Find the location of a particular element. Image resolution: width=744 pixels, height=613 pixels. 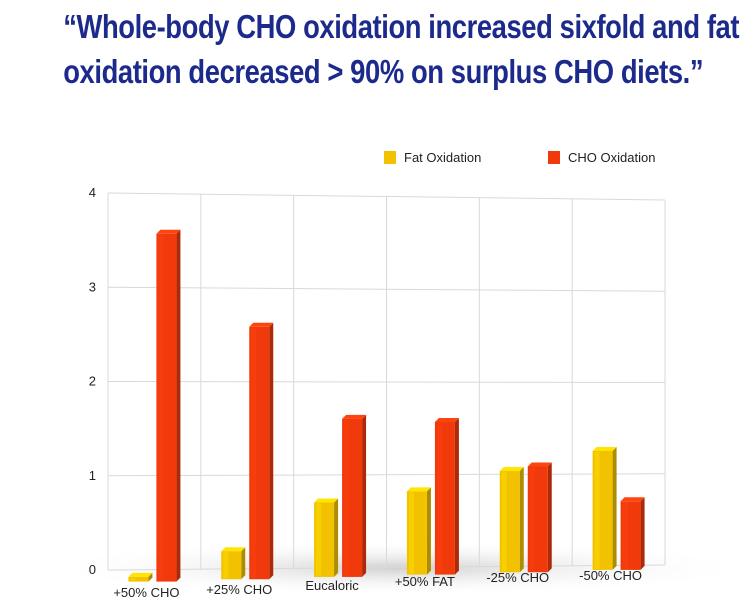

y-tick-label: 4 is located at coordinates (92, 192).